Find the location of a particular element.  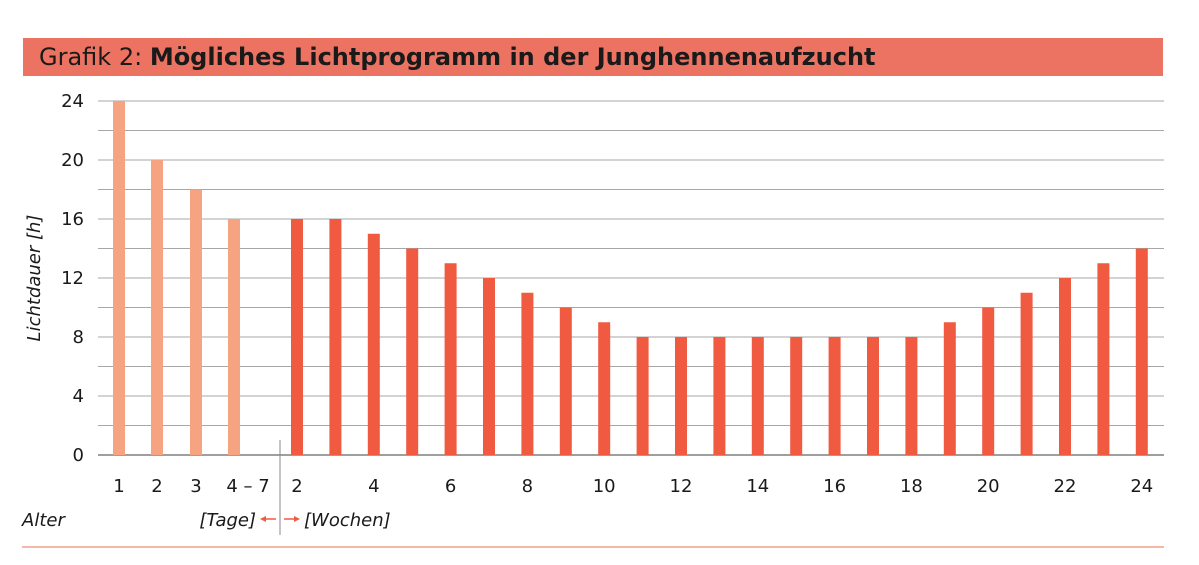

y-tick-label: 16 is located at coordinates (72, 219).